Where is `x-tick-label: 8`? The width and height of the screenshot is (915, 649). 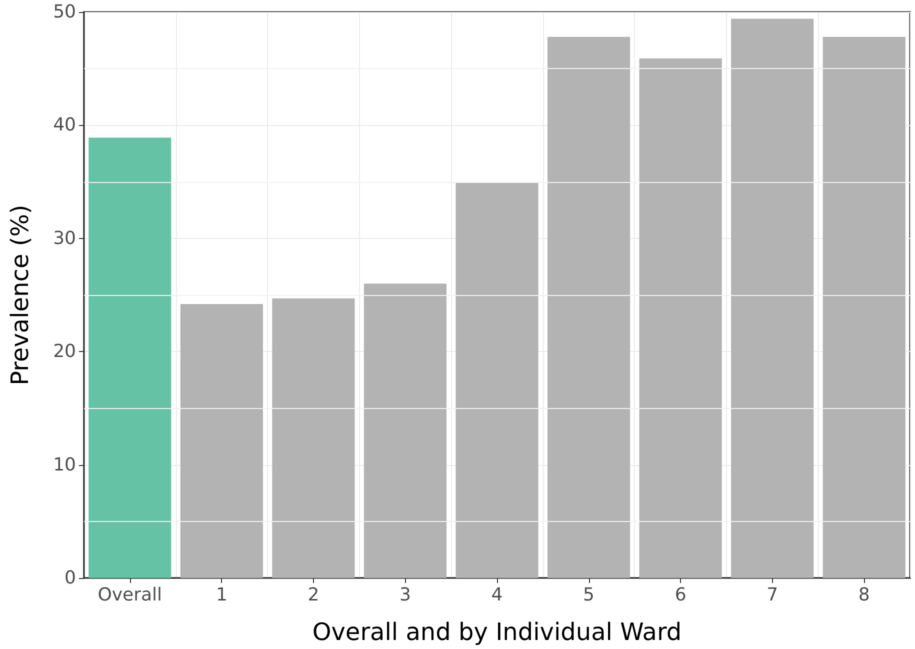
x-tick-label: 8 is located at coordinates (864, 595).